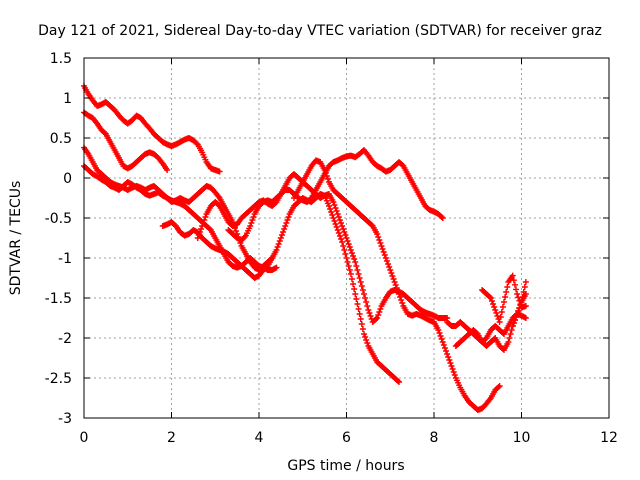 The height and width of the screenshot is (480, 640). Describe the element at coordinates (67, 179) in the screenshot. I see `y-tick-label: 0` at that location.